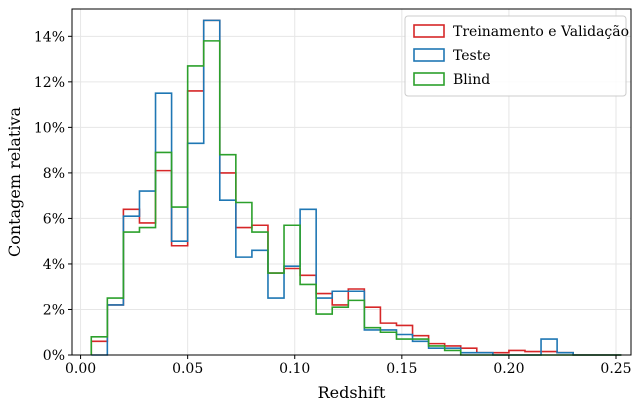 Image resolution: width=635 pixels, height=405 pixels. What do you see at coordinates (53, 196) in the screenshot?
I see `y-axis-ticks: 0% 2% 4% 6% 8% 10% 12% 14%` at bounding box center [53, 196].